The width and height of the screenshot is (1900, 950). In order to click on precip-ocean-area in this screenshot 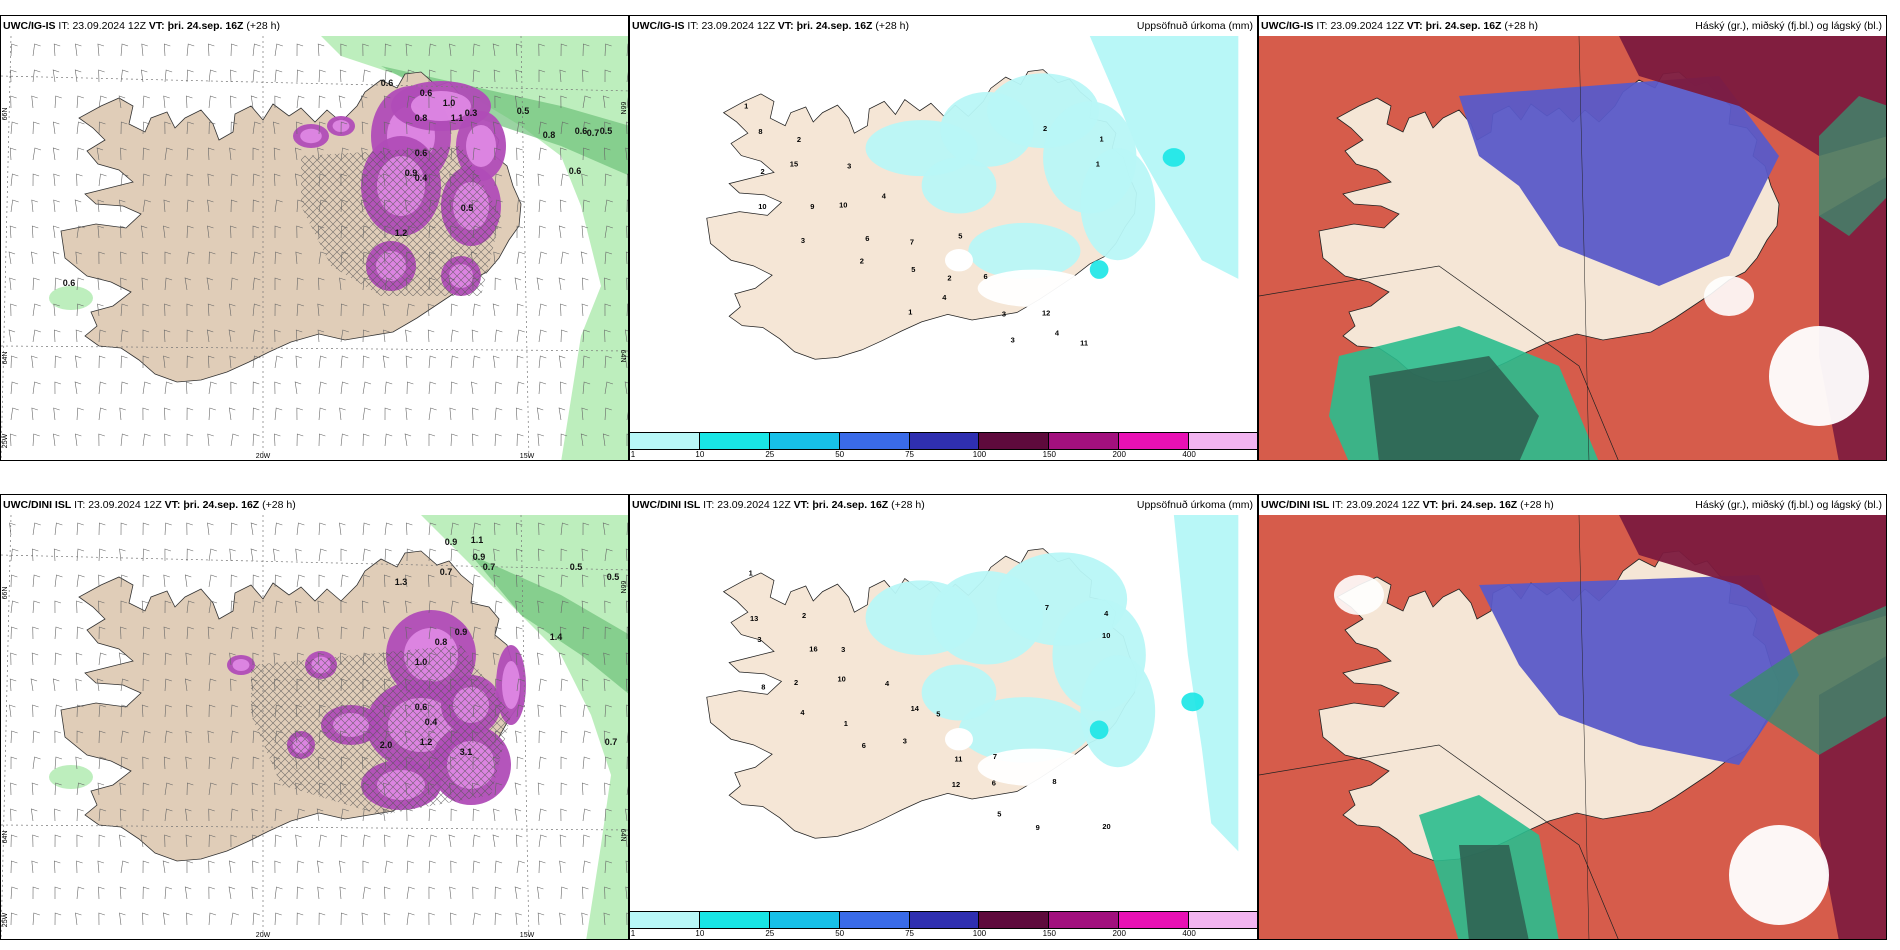, I will do `click(1206, 683)`.